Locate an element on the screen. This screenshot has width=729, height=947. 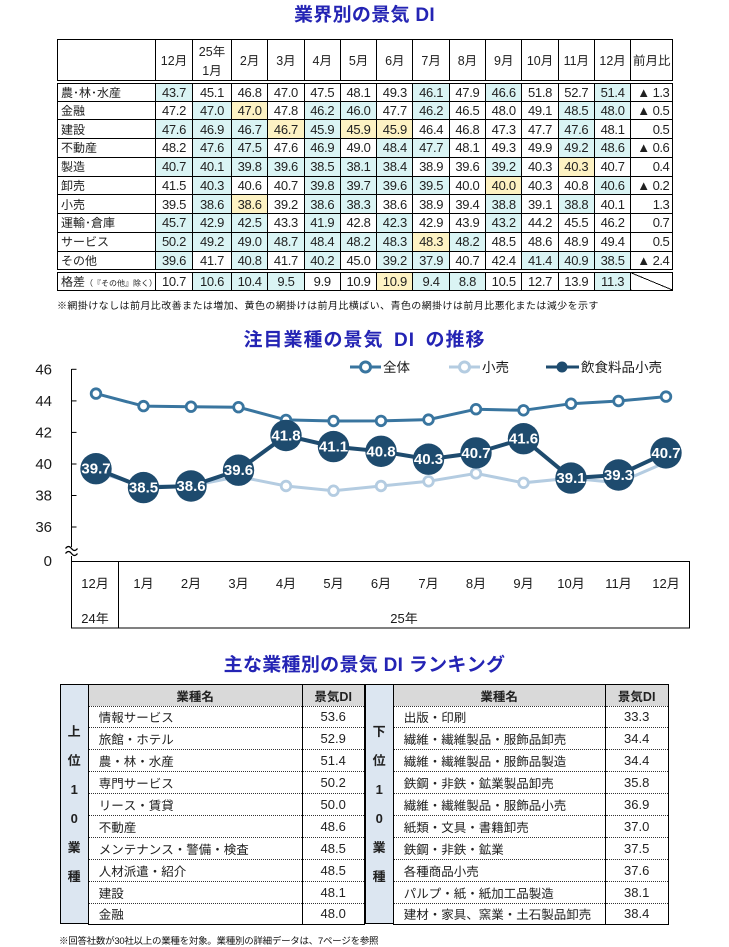
svg-text: 40 is located at coordinates (43, 464).